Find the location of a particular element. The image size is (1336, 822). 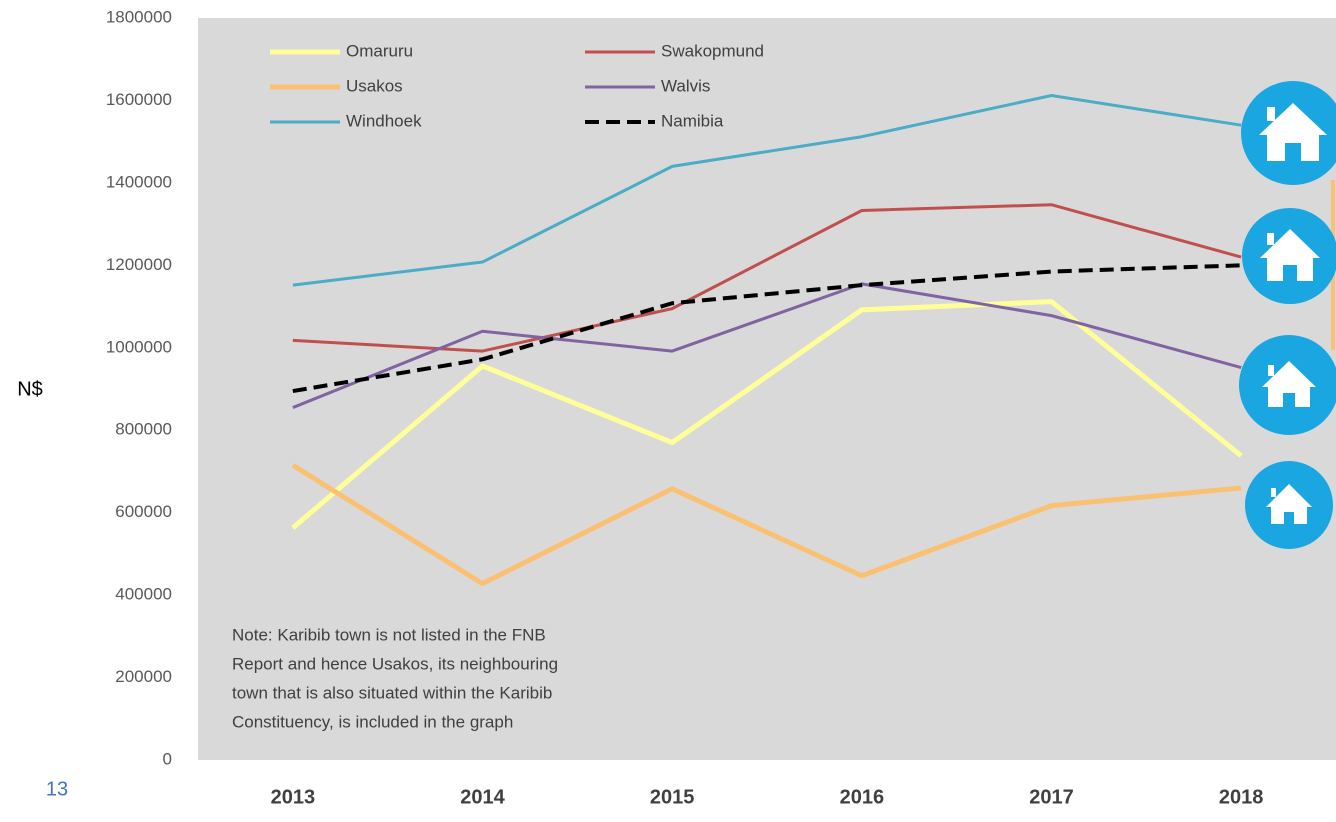

x-tick-label: 2016 is located at coordinates (862, 797).